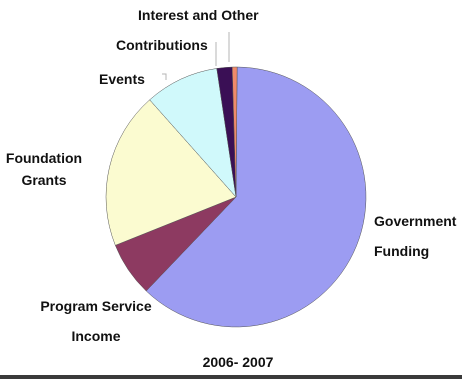  I want to click on chart-subtitle: 2006- 2007, so click(238, 362).